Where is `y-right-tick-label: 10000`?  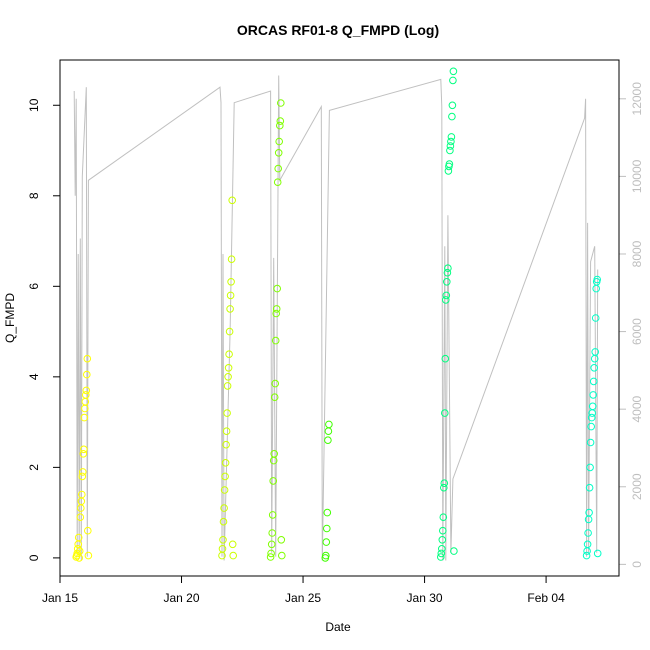 y-right-tick-label: 10000 is located at coordinates (637, 176).